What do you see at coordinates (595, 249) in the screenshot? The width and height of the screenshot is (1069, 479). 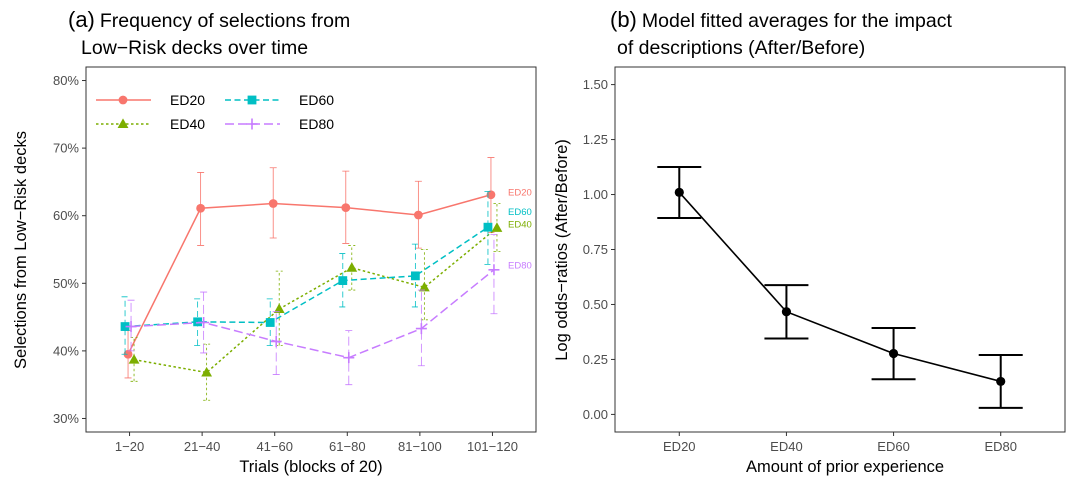 I see `panel-b-y-tick-label: 0.75` at bounding box center [595, 249].